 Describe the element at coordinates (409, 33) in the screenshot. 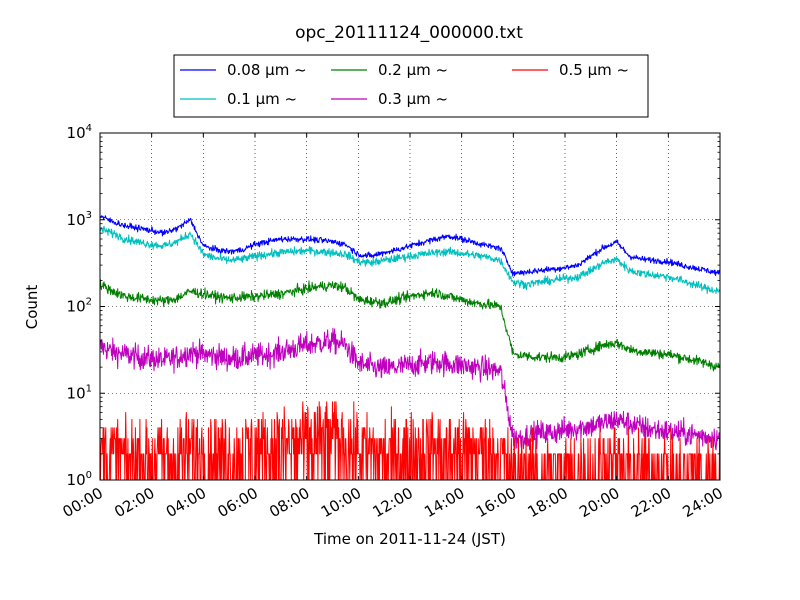

I see `chart-title: opc_20111124_000000.txt` at that location.